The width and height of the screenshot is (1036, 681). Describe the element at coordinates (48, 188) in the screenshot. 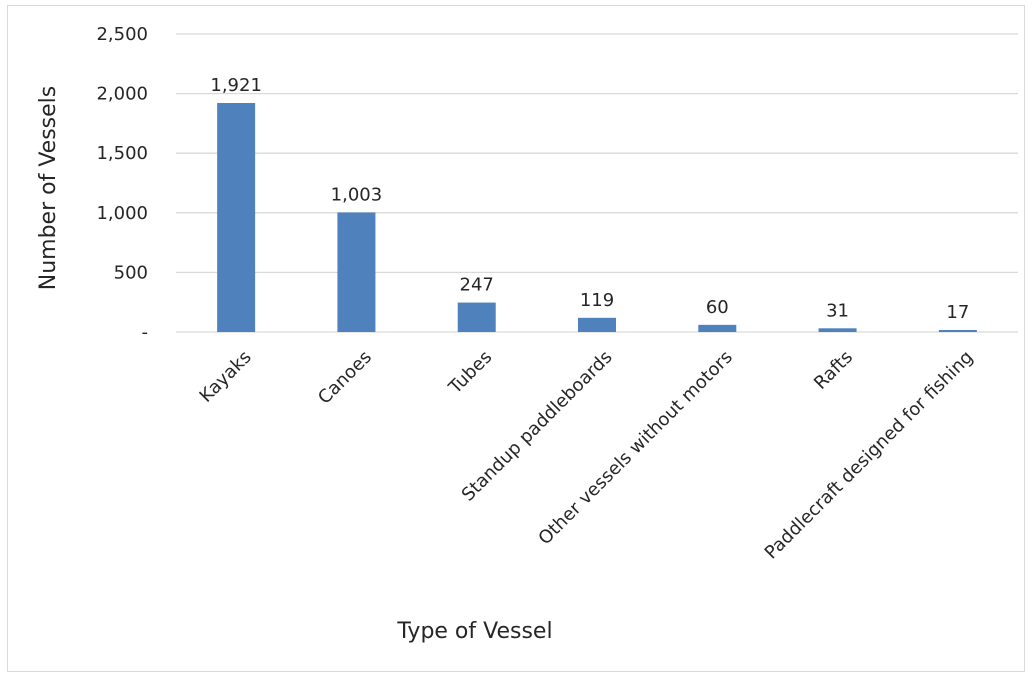

I see `y-axis-title: Number of Vessels` at that location.